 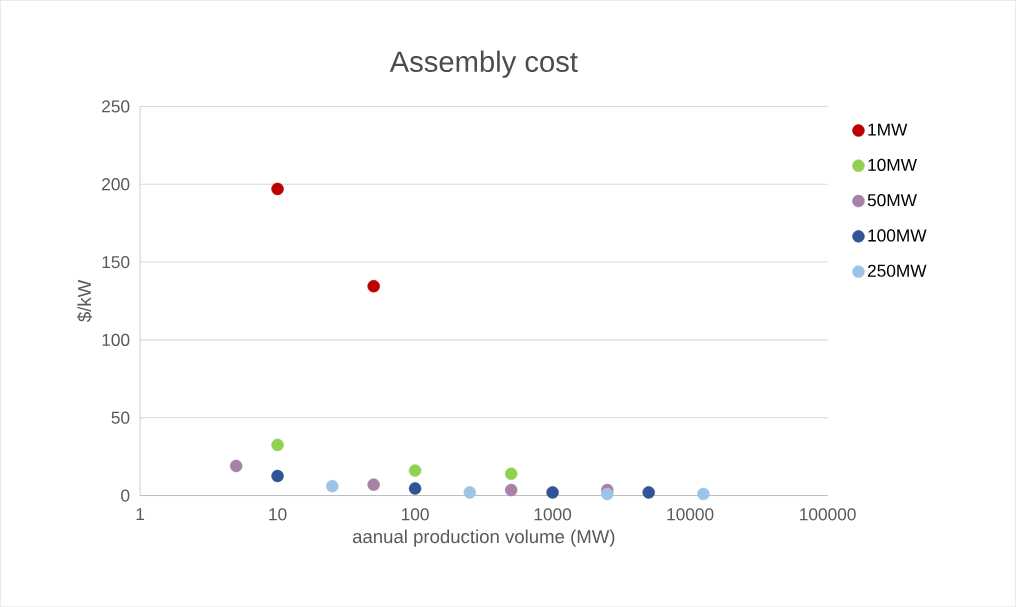 What do you see at coordinates (415, 514) in the screenshot?
I see `x-tick-label: 100` at bounding box center [415, 514].